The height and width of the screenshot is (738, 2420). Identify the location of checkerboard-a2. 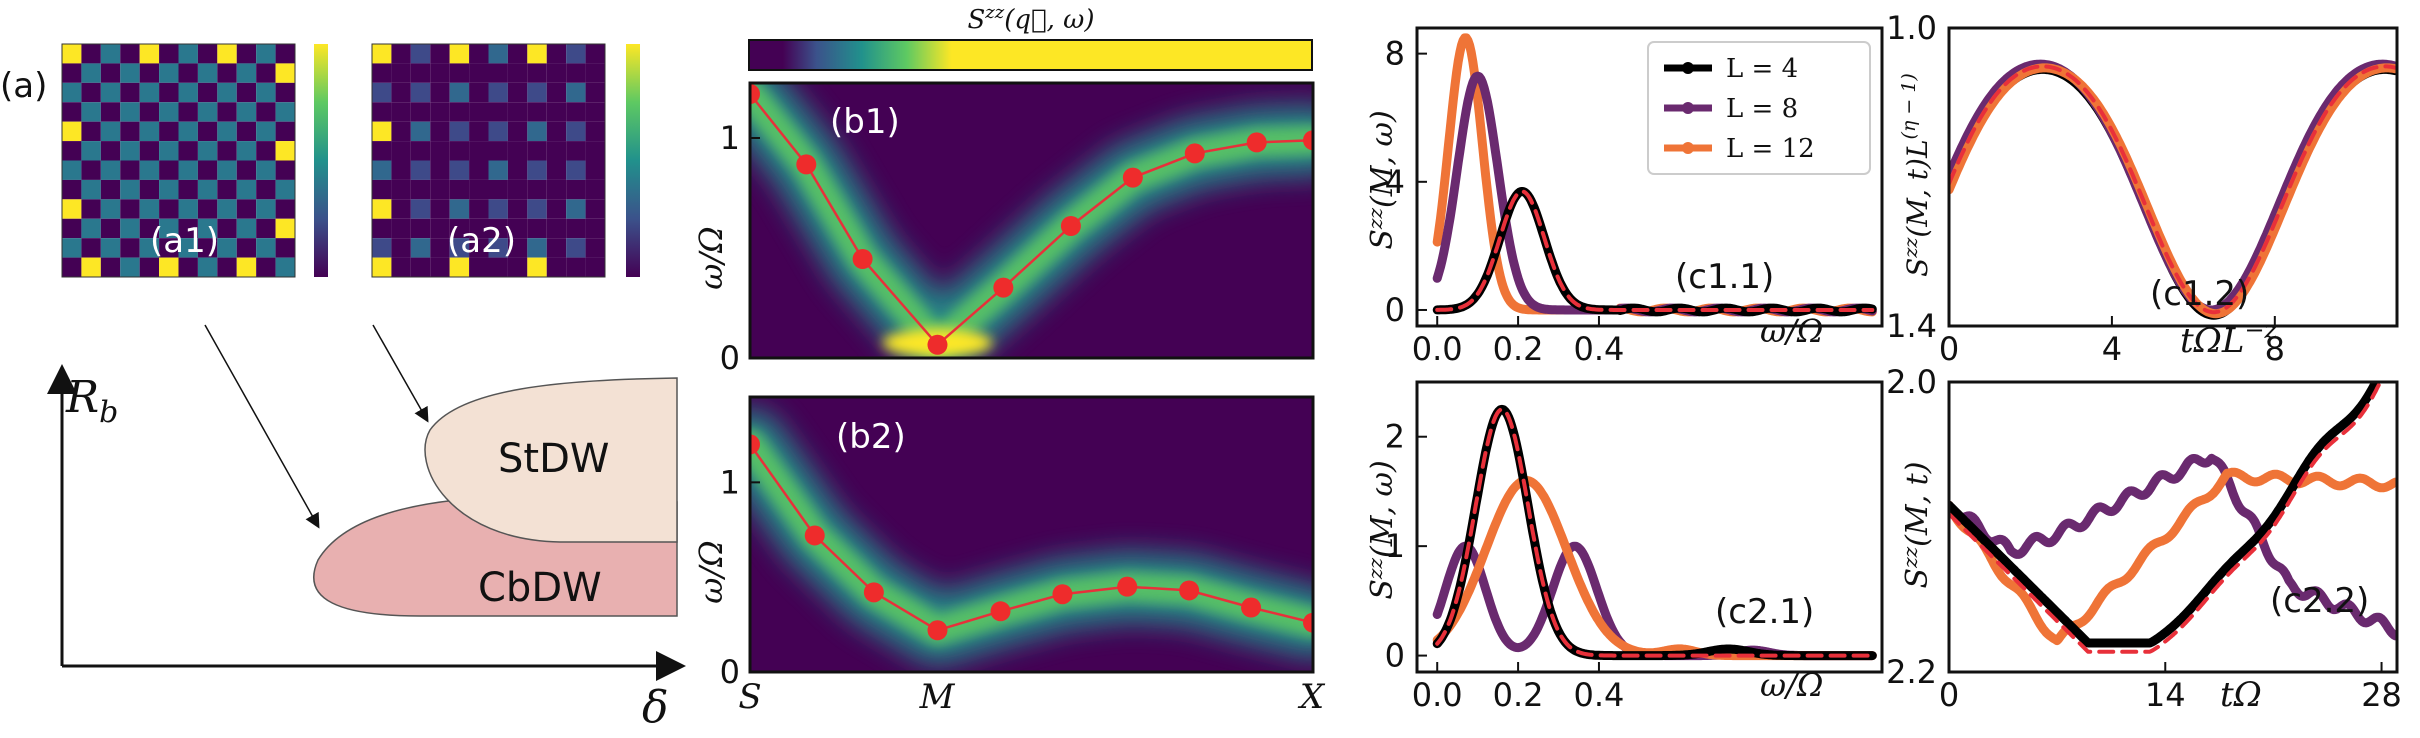
(488, 160).